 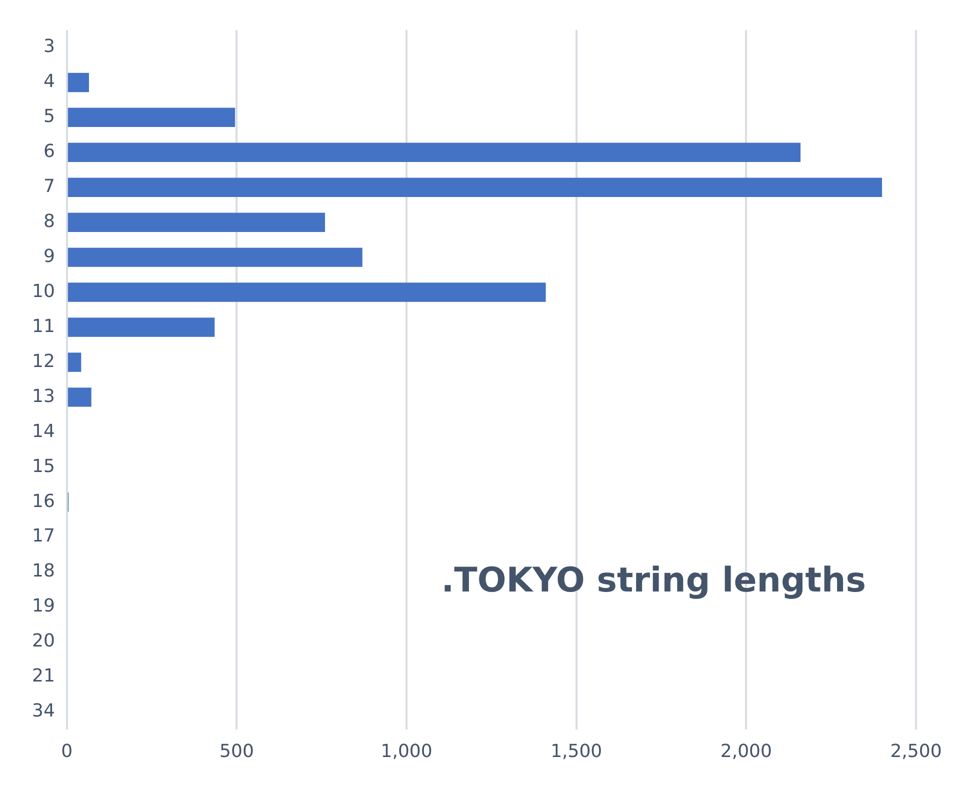 What do you see at coordinates (576, 751) in the screenshot?
I see `x-tick-label: 1,500` at bounding box center [576, 751].